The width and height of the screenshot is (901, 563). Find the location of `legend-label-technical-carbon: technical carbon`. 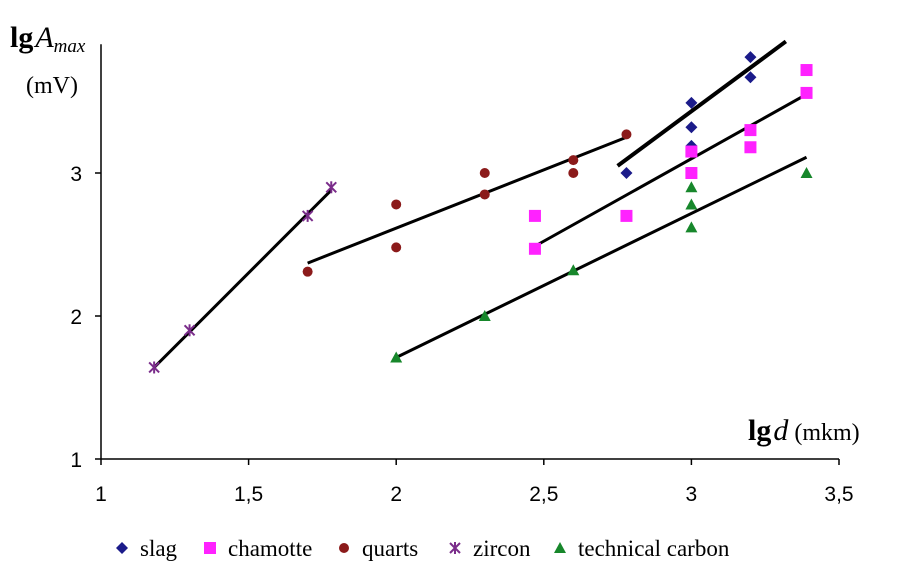

legend-label-technical-carbon: technical carbon is located at coordinates (654, 548).